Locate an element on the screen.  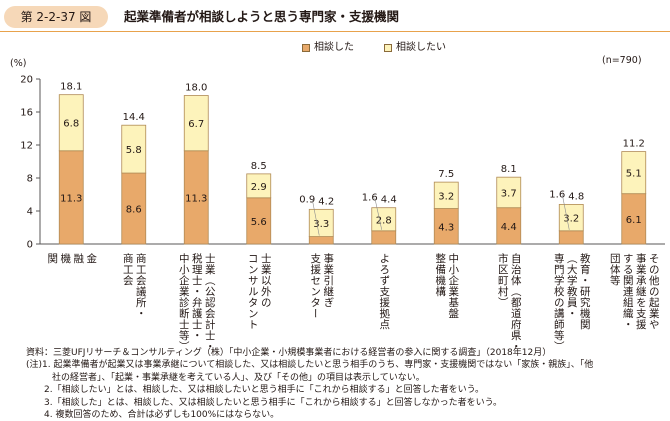
y-axis-unit-label: (%) is located at coordinates (18, 63).